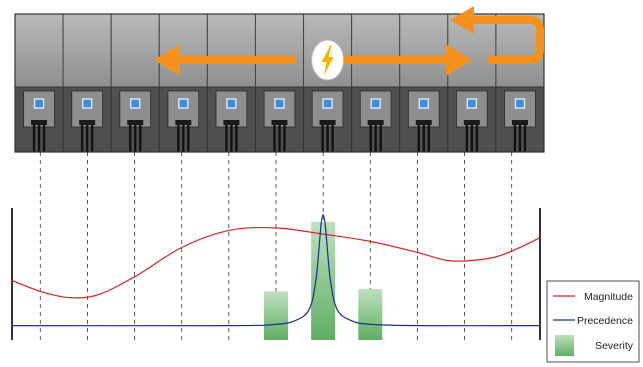  I want to click on arrow-right-head-icon, so click(459, 60).